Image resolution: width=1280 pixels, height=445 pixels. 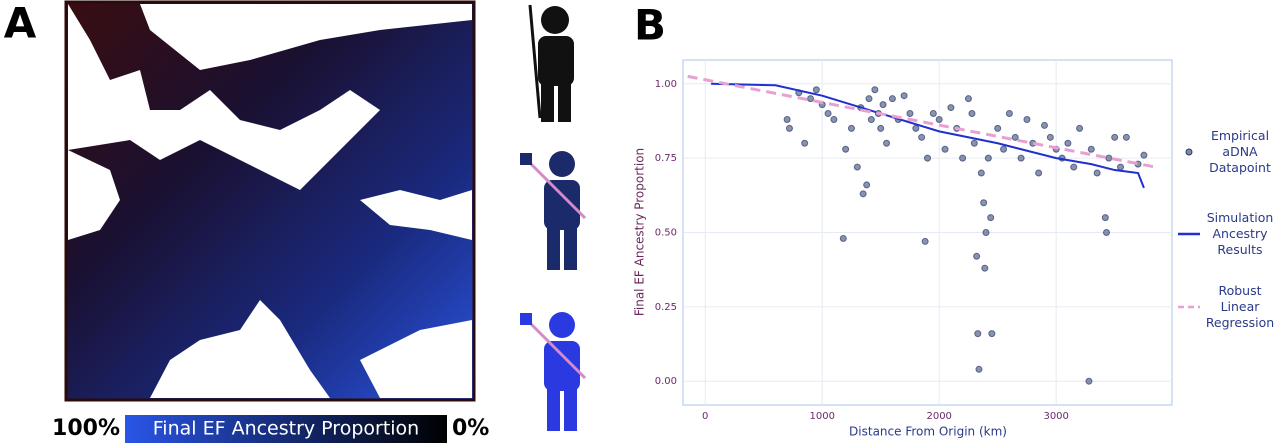 What do you see at coordinates (1240, 151) in the screenshot?
I see `legend-label: Empirical aDNA Datapoint` at bounding box center [1240, 151].